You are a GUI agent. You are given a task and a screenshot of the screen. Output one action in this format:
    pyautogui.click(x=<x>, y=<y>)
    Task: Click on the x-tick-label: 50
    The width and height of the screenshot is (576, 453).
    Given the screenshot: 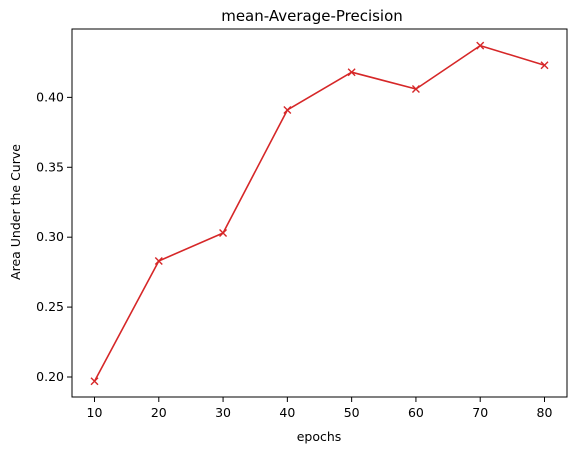 What is the action you would take?
    pyautogui.click(x=352, y=412)
    